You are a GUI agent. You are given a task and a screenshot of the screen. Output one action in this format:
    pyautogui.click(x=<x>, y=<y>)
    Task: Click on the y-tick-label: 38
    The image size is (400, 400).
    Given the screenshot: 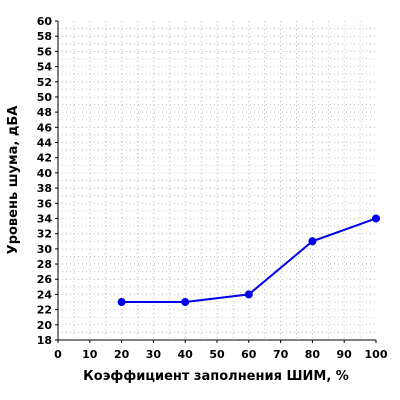 What is the action you would take?
    pyautogui.click(x=44, y=188)
    